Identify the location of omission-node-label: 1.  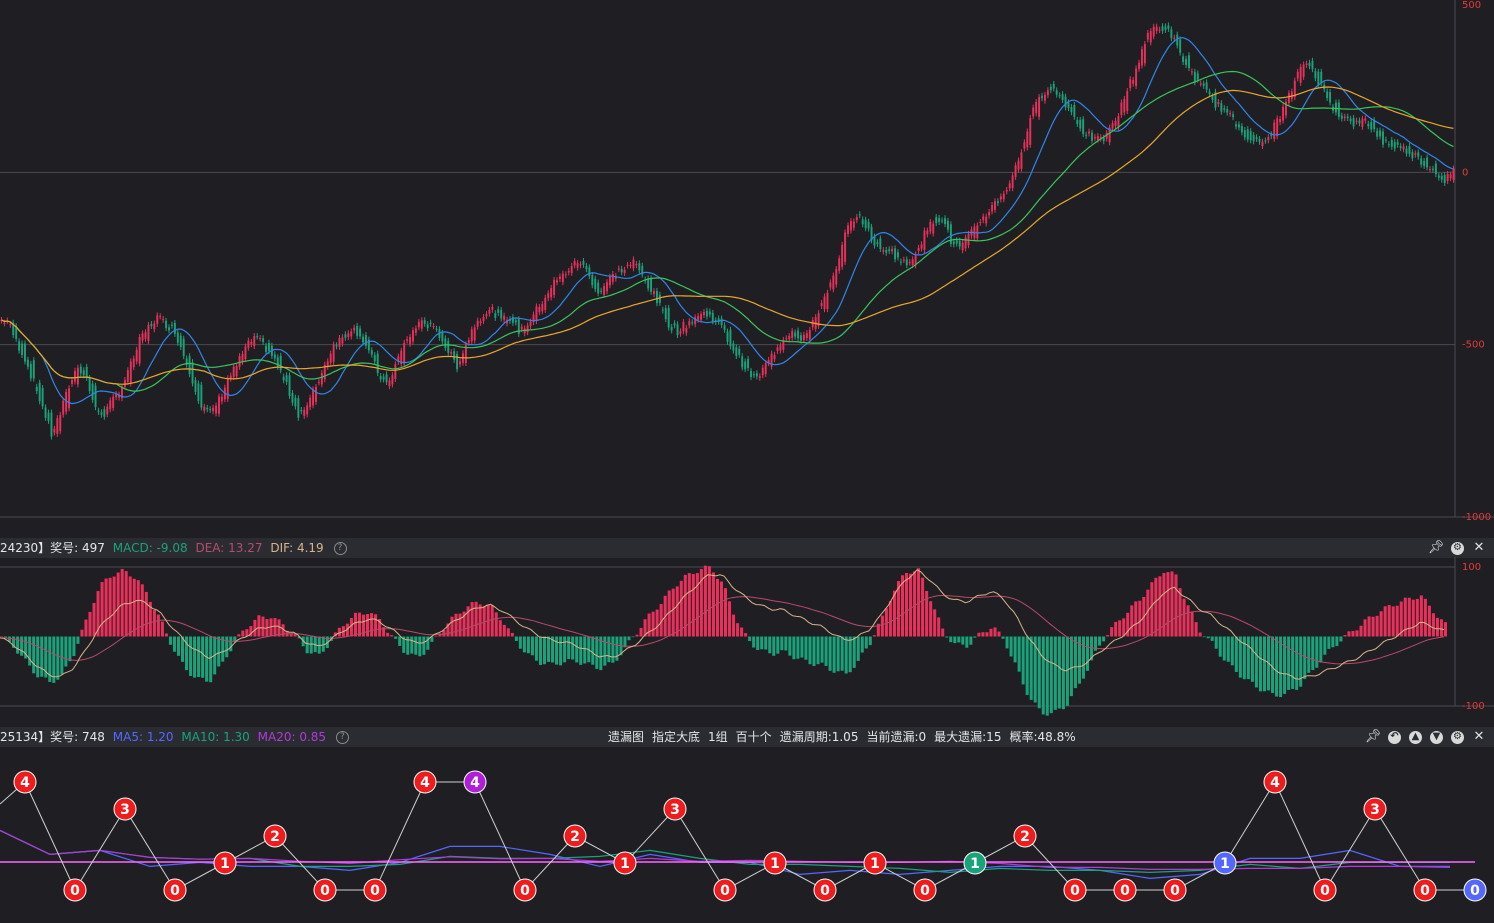
(875, 864).